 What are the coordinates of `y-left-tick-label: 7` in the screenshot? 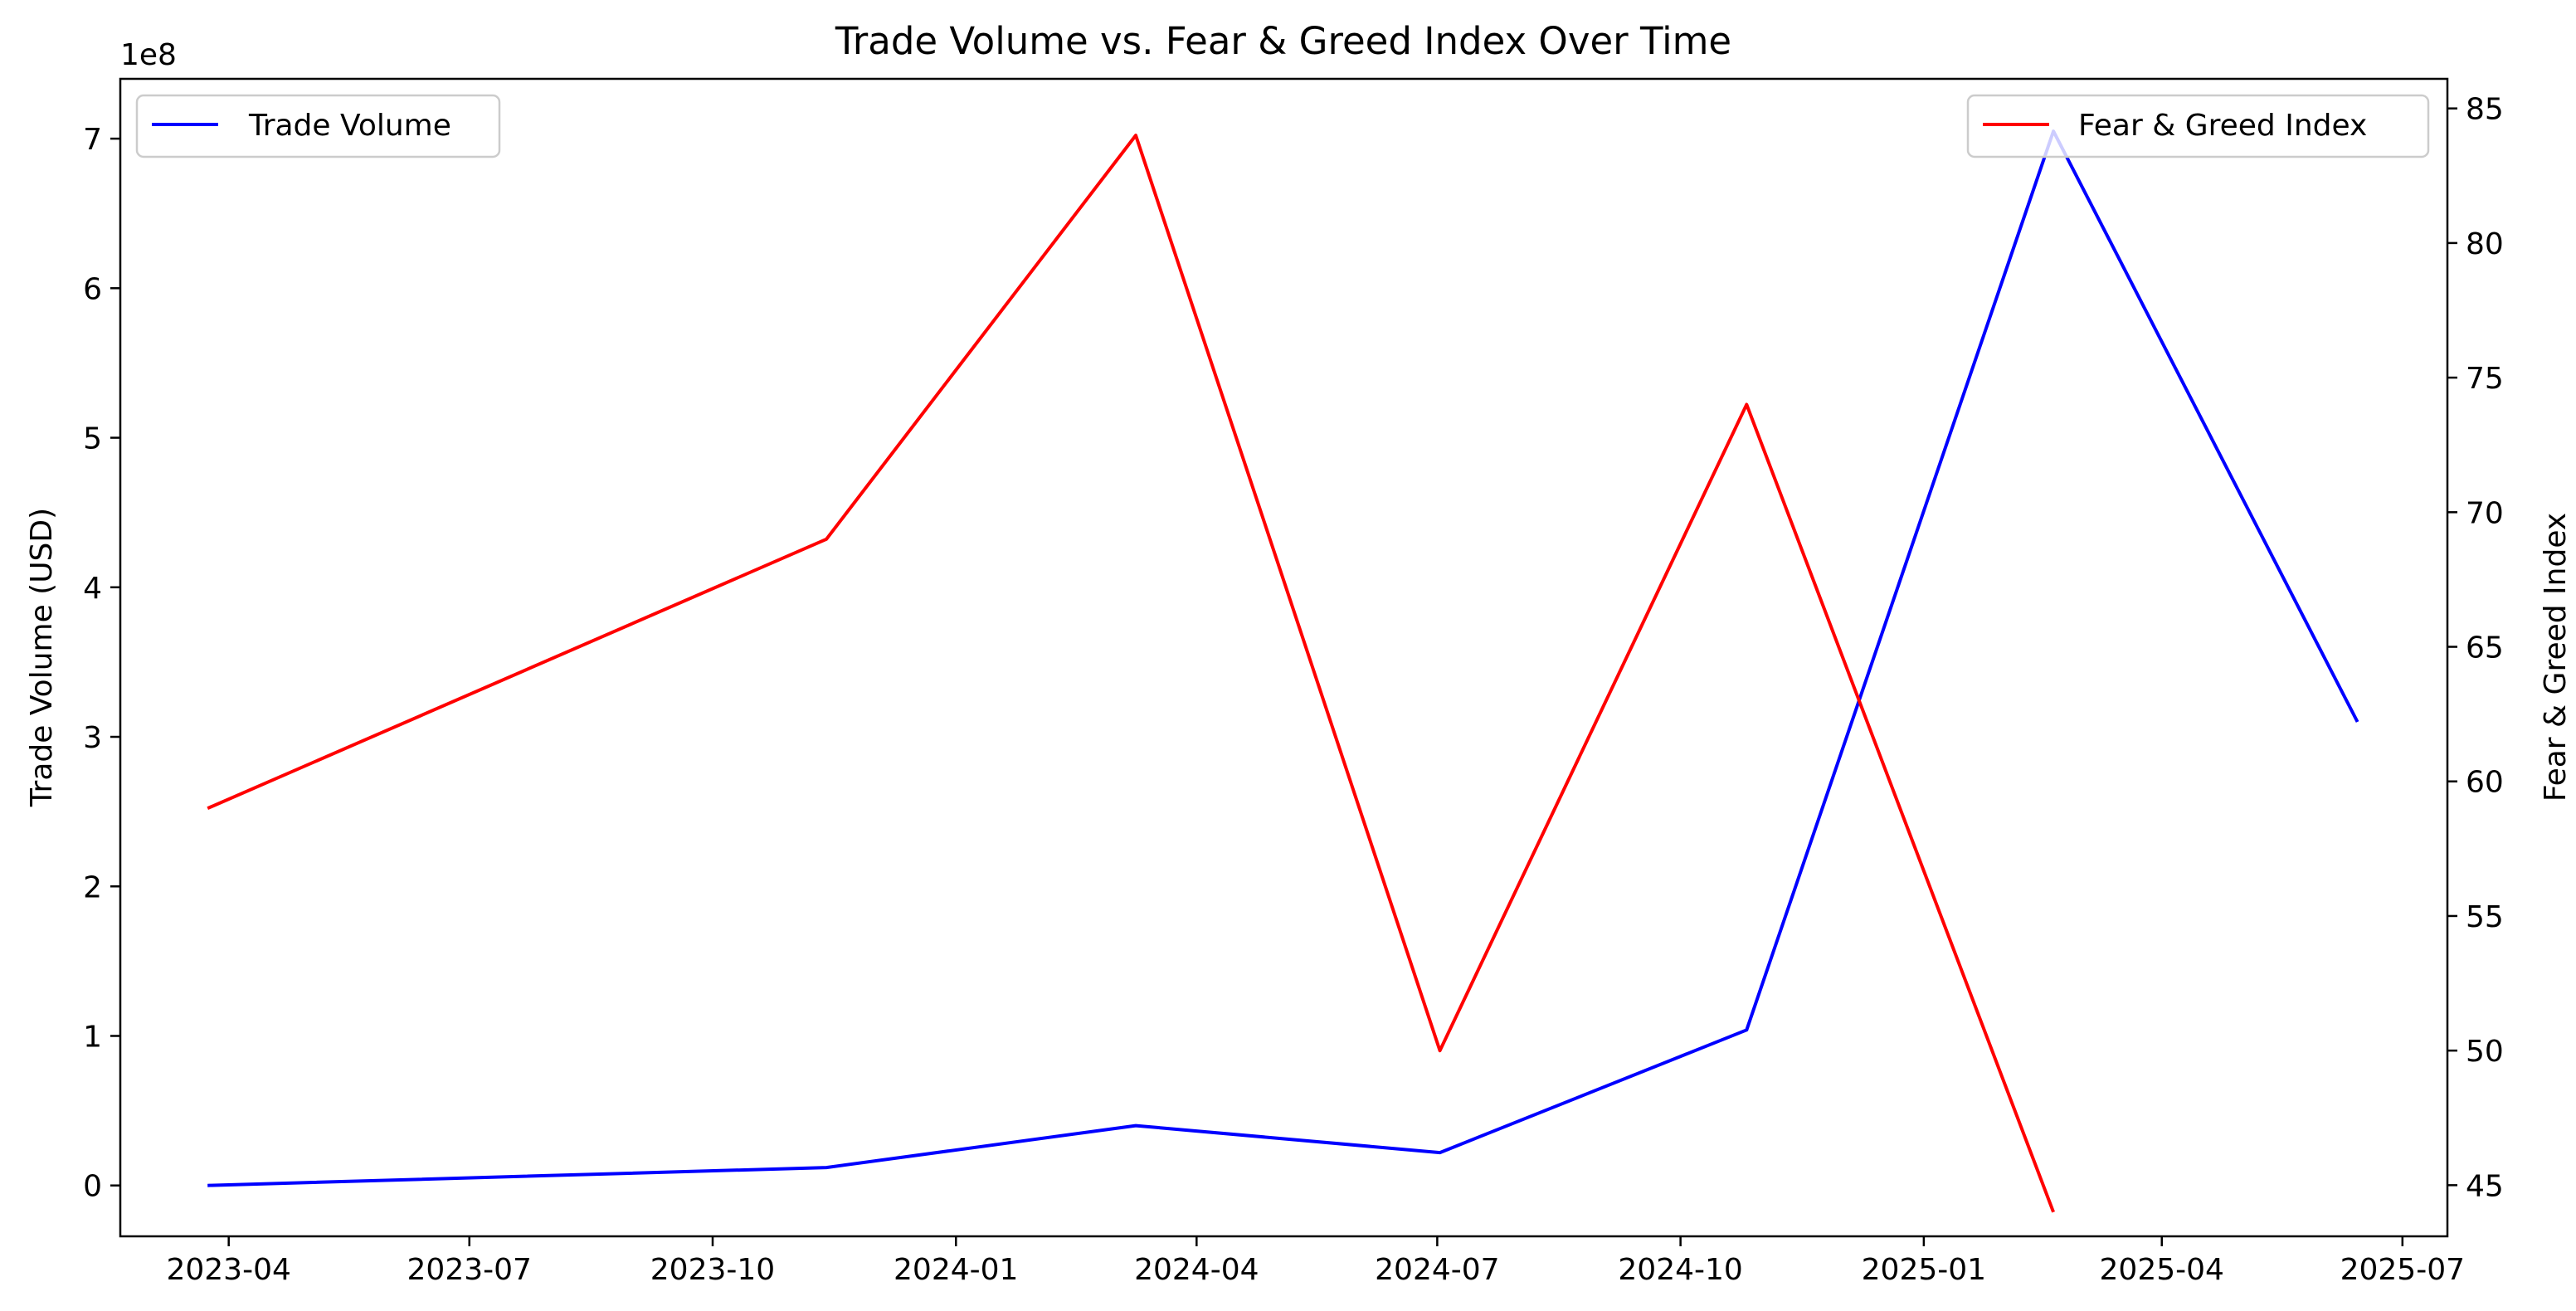 It's located at (92, 140).